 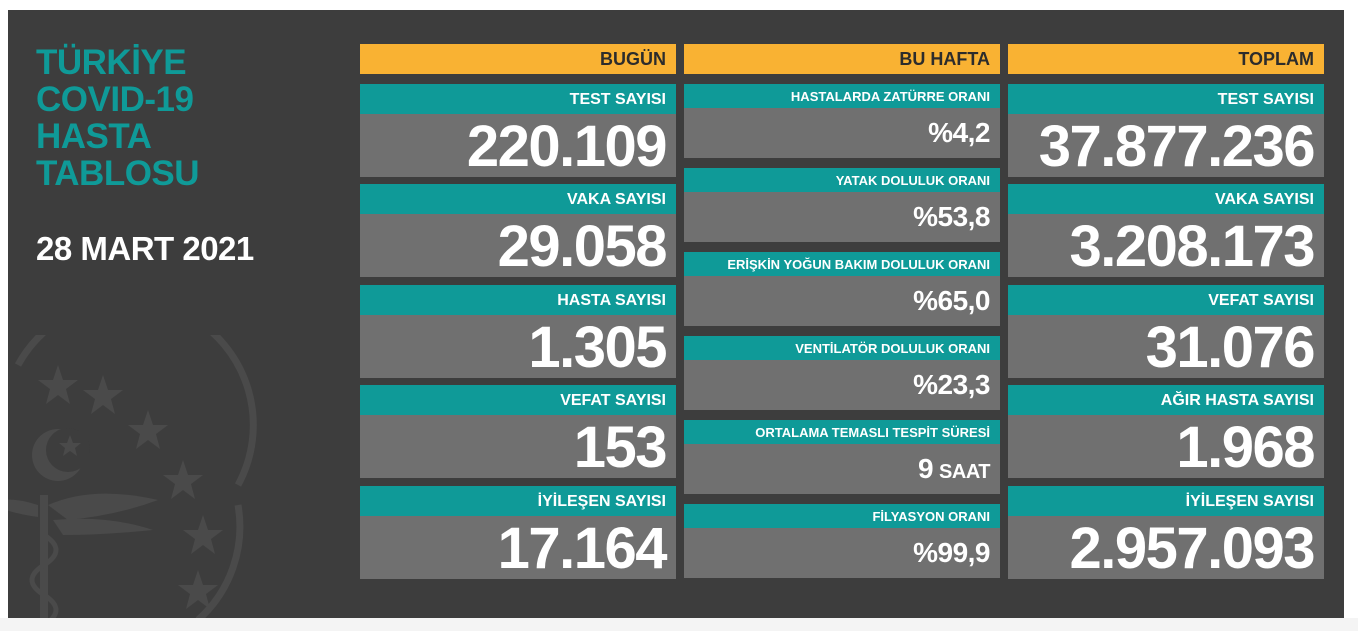 I want to click on today-death-value: 153, so click(x=518, y=447).